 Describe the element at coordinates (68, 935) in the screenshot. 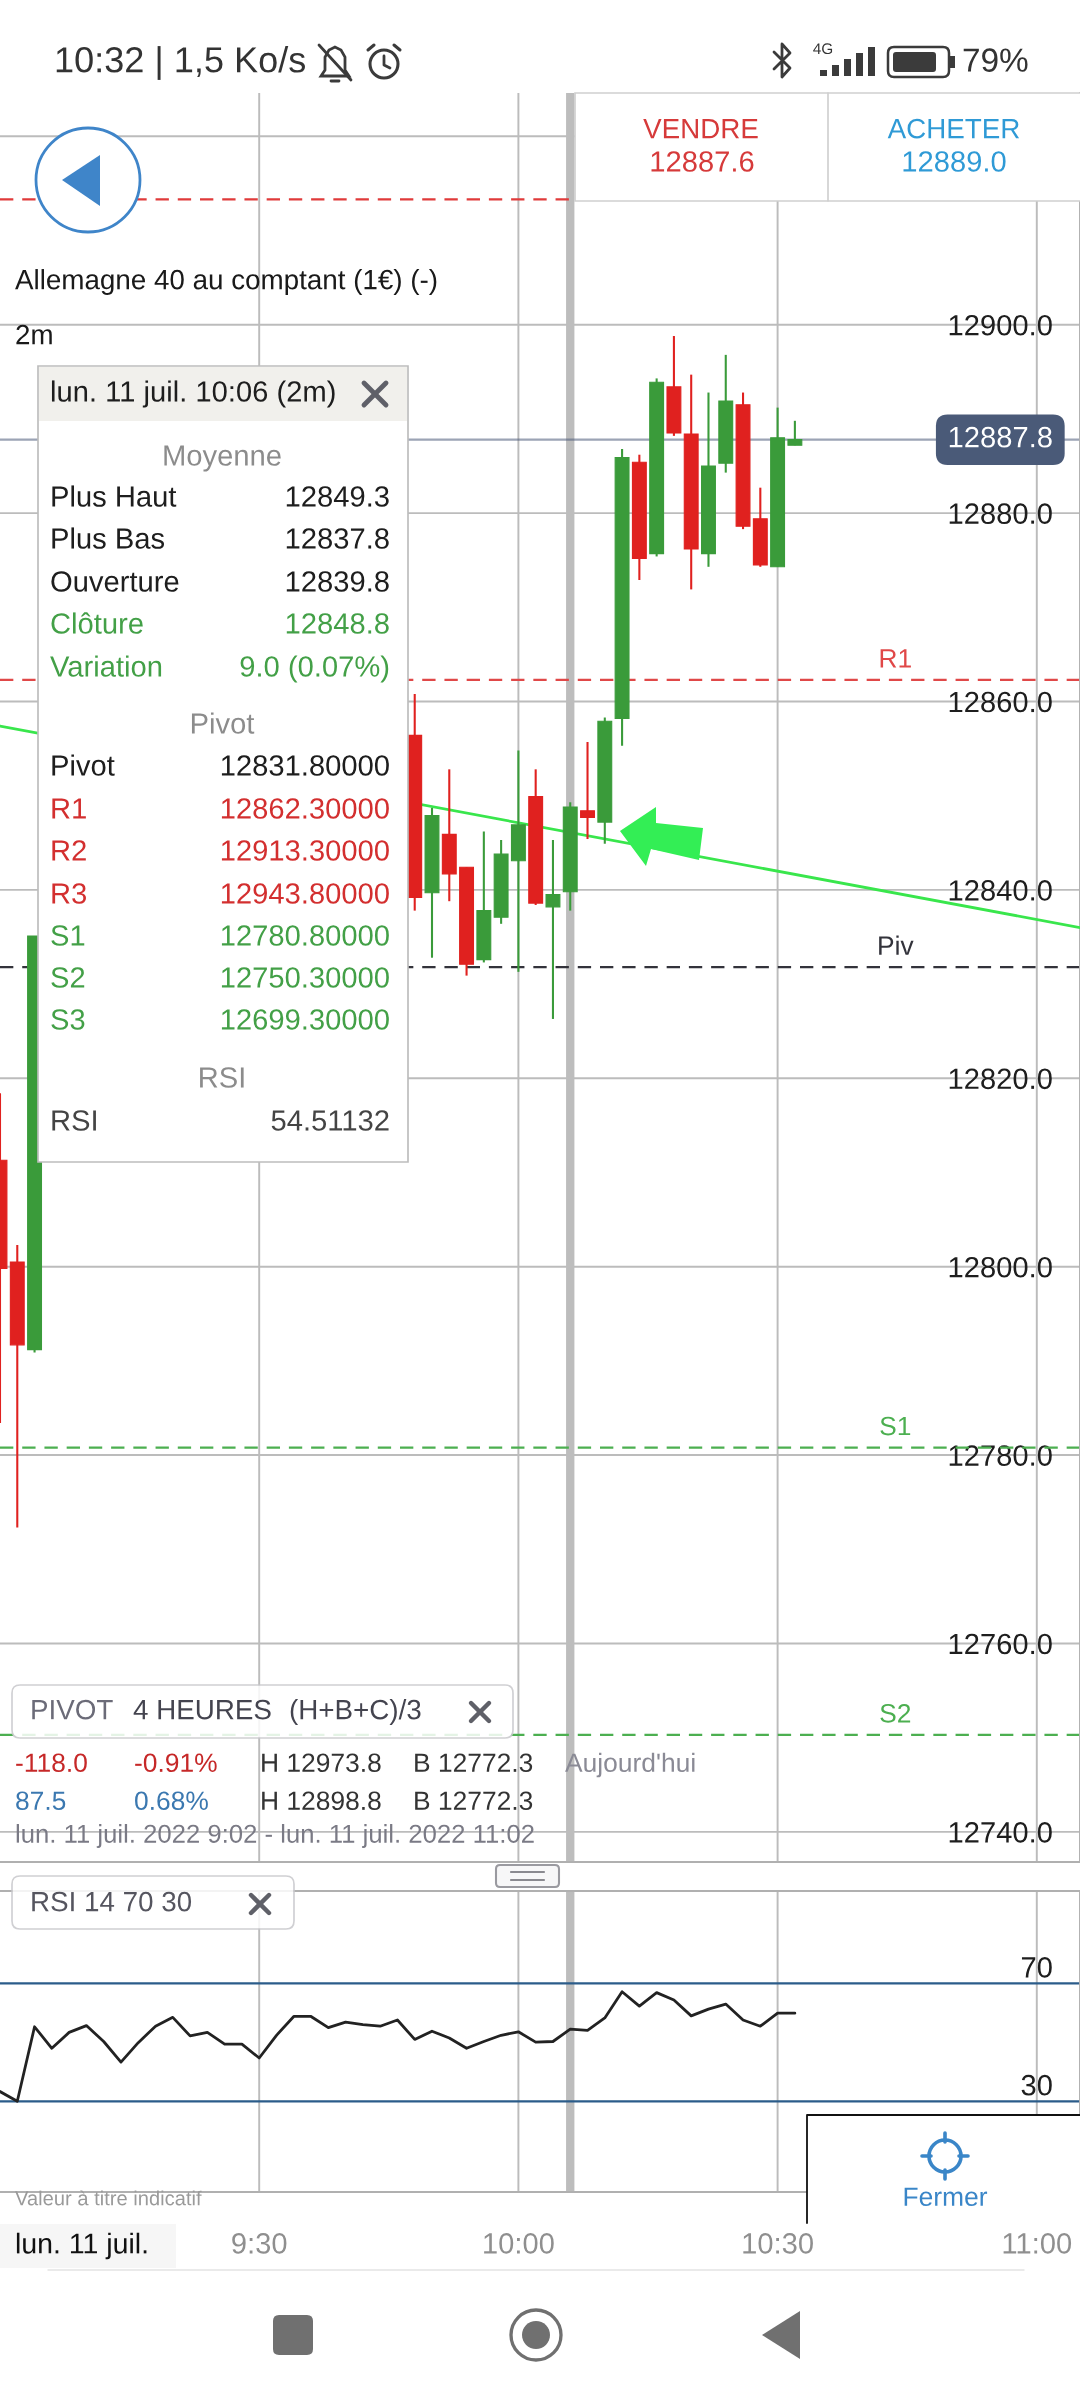

I see `annotation: S1` at that location.